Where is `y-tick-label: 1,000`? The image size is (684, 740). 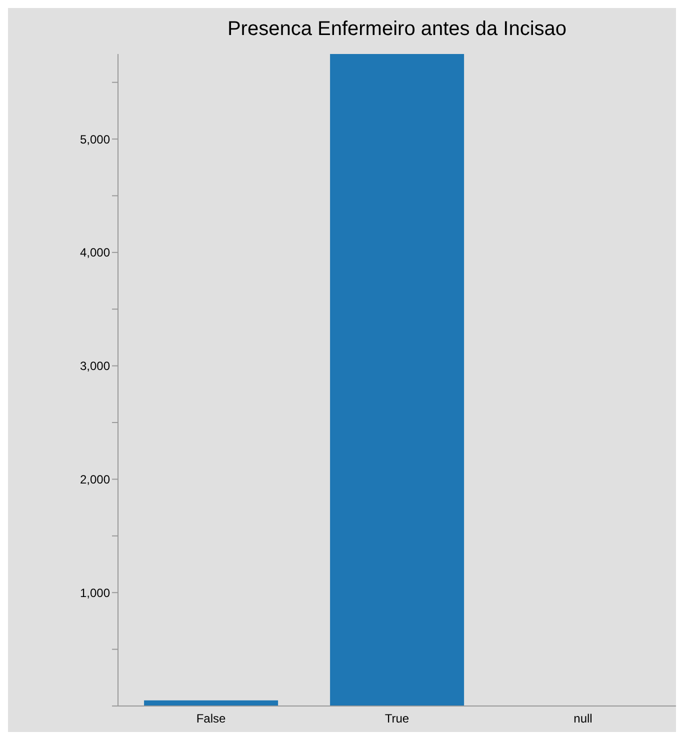
y-tick-label: 1,000 is located at coordinates (95, 593).